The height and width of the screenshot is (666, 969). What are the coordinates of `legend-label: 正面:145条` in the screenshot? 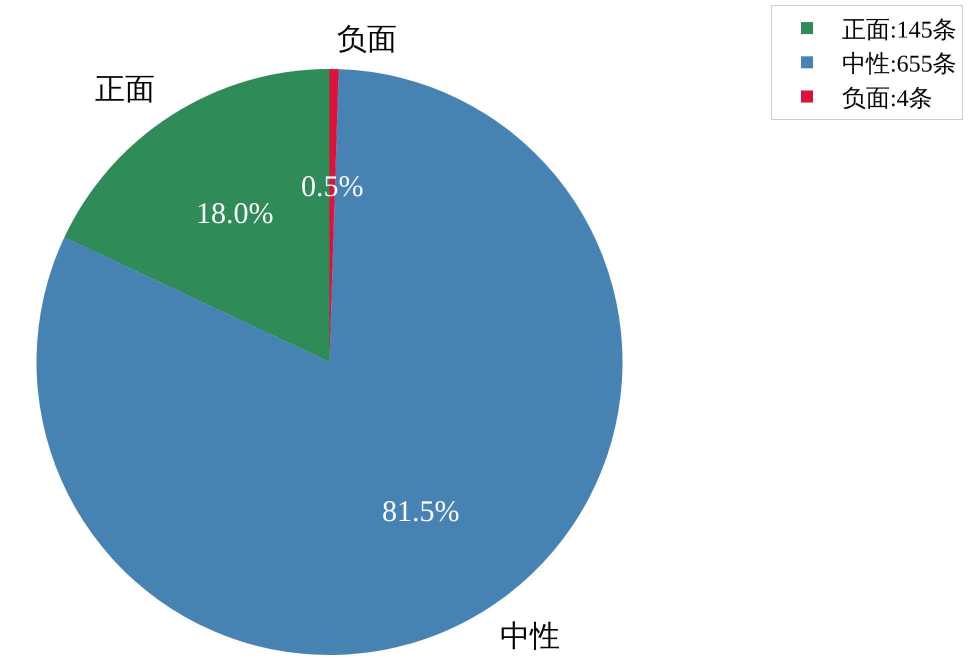 It's located at (899, 30).